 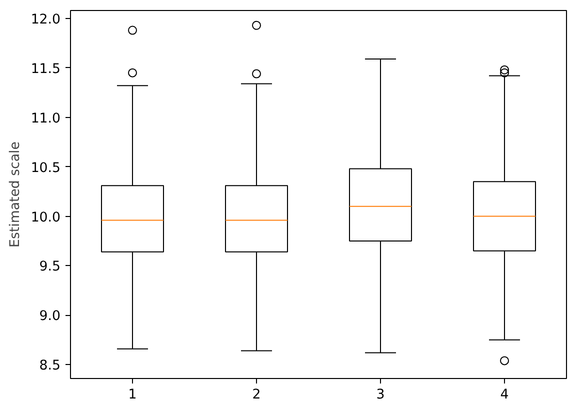 What do you see at coordinates (50, 267) in the screenshot?
I see `y-tick-label: 9.5` at bounding box center [50, 267].